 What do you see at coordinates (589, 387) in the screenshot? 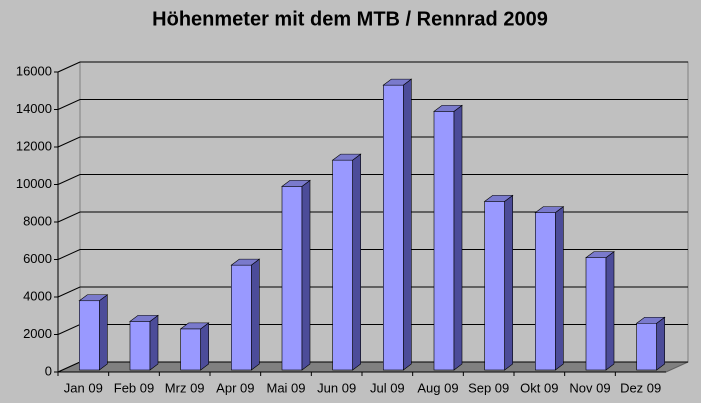
I see `x-tick-label: Nov 09` at bounding box center [589, 387].